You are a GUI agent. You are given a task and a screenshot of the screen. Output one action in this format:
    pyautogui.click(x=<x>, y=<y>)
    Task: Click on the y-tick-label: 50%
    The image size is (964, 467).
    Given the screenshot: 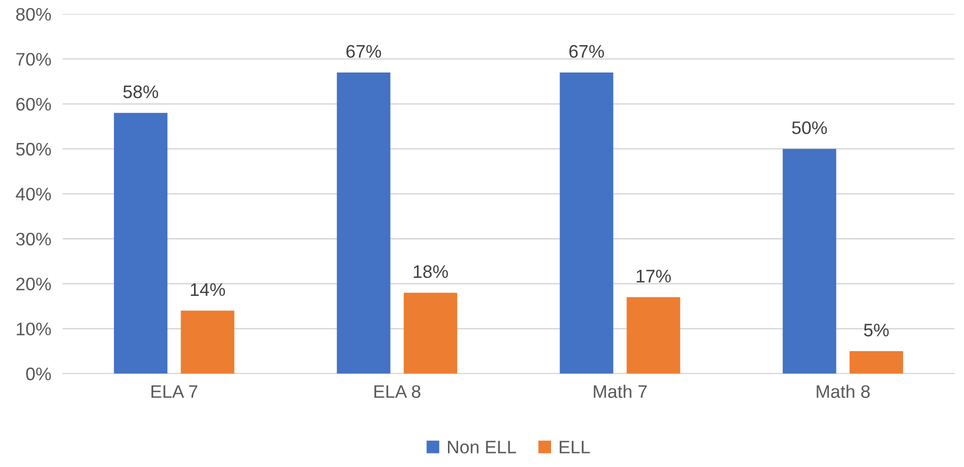 What is the action you would take?
    pyautogui.click(x=33, y=149)
    